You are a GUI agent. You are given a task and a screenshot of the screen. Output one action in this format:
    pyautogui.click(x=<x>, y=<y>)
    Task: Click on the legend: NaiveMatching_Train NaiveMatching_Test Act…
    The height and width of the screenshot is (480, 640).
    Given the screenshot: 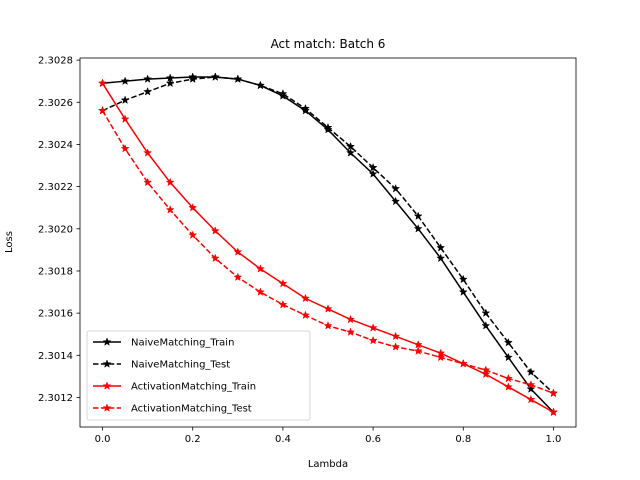 What is the action you would take?
    pyautogui.click(x=198, y=375)
    